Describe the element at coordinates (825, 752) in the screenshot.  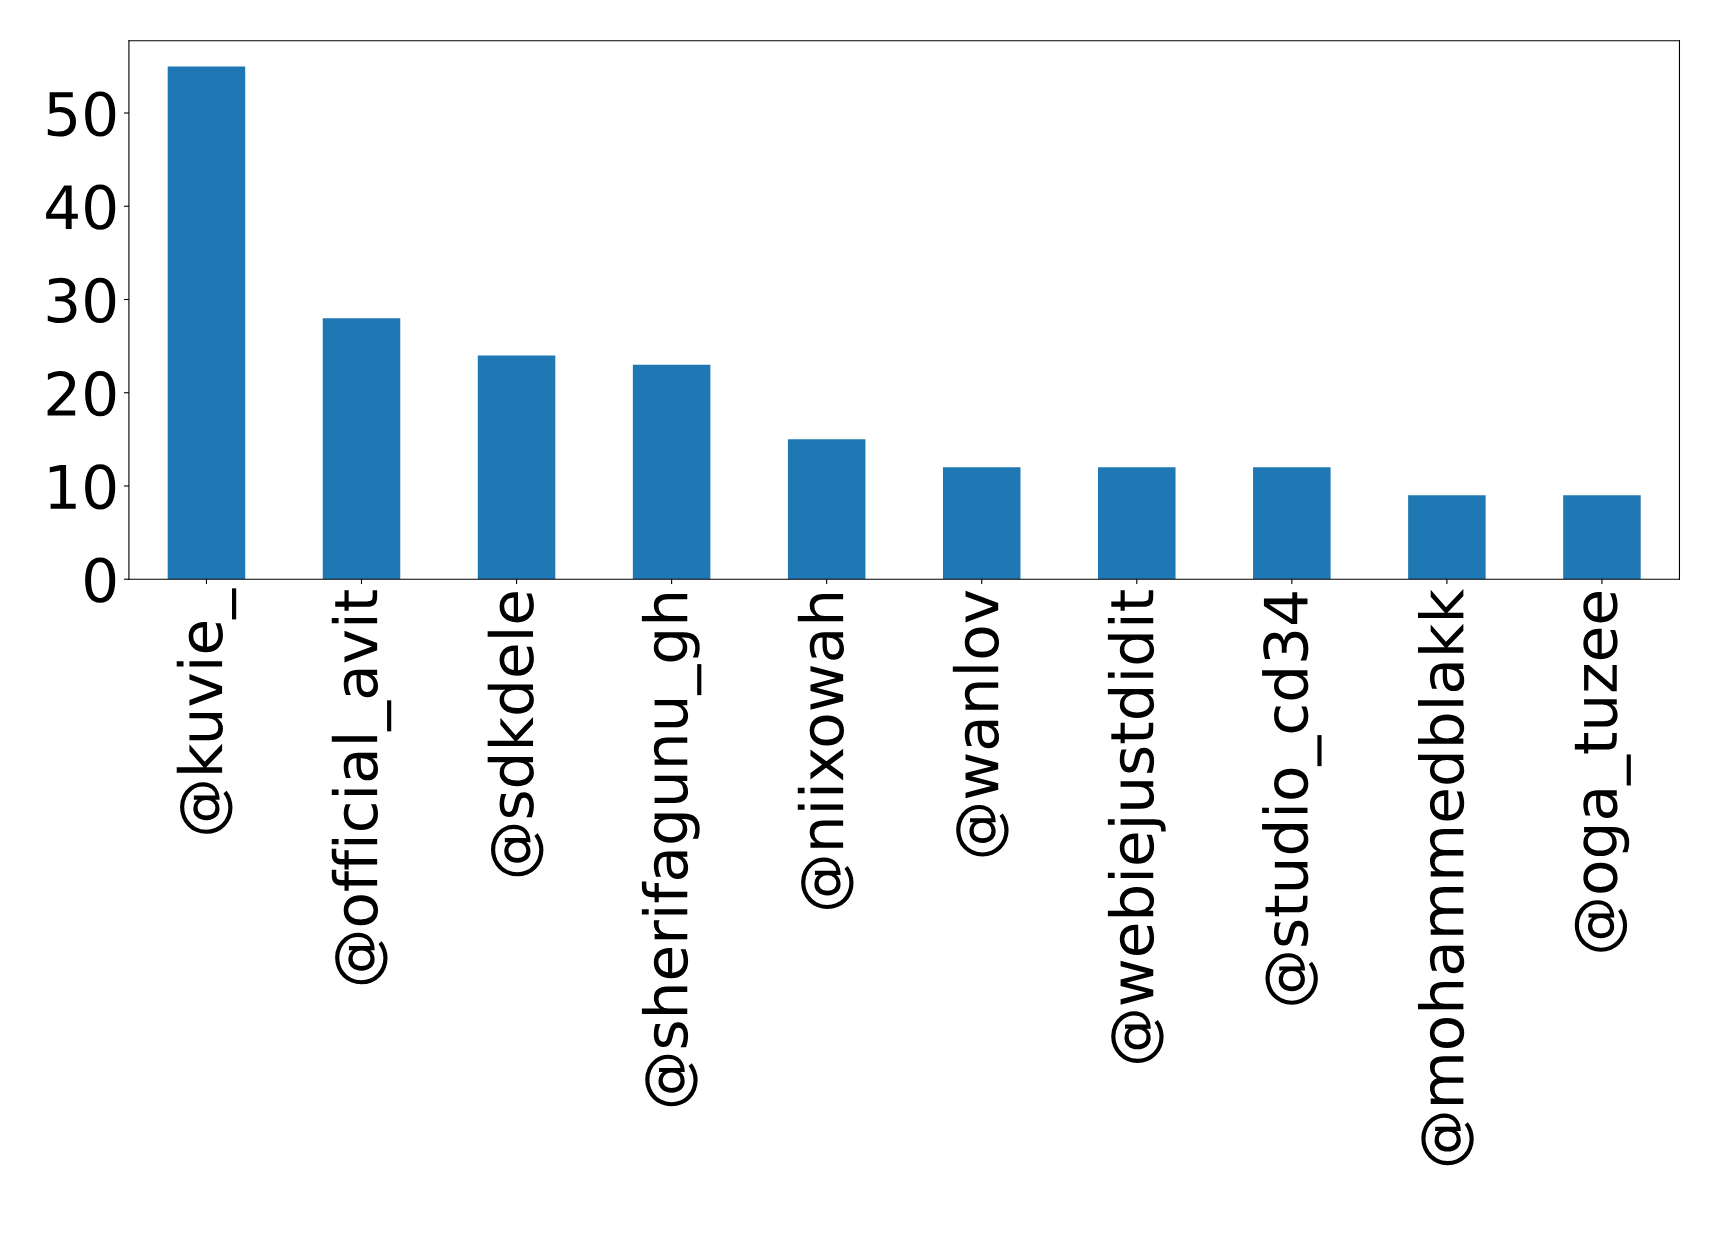
I see `x-tick-label: @niixowah` at that location.